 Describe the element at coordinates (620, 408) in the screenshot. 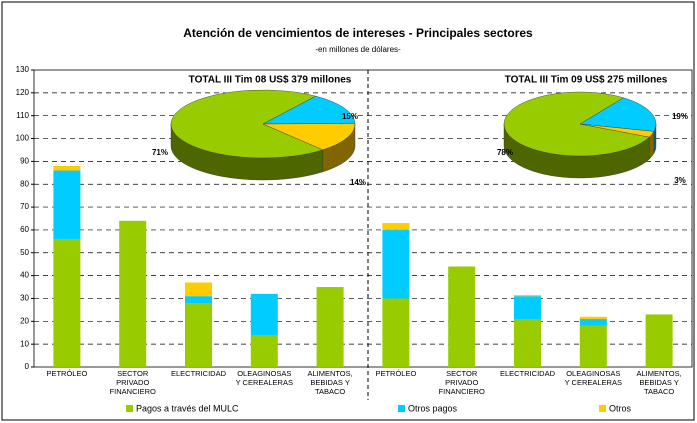

I see `legend-label: Otros` at that location.